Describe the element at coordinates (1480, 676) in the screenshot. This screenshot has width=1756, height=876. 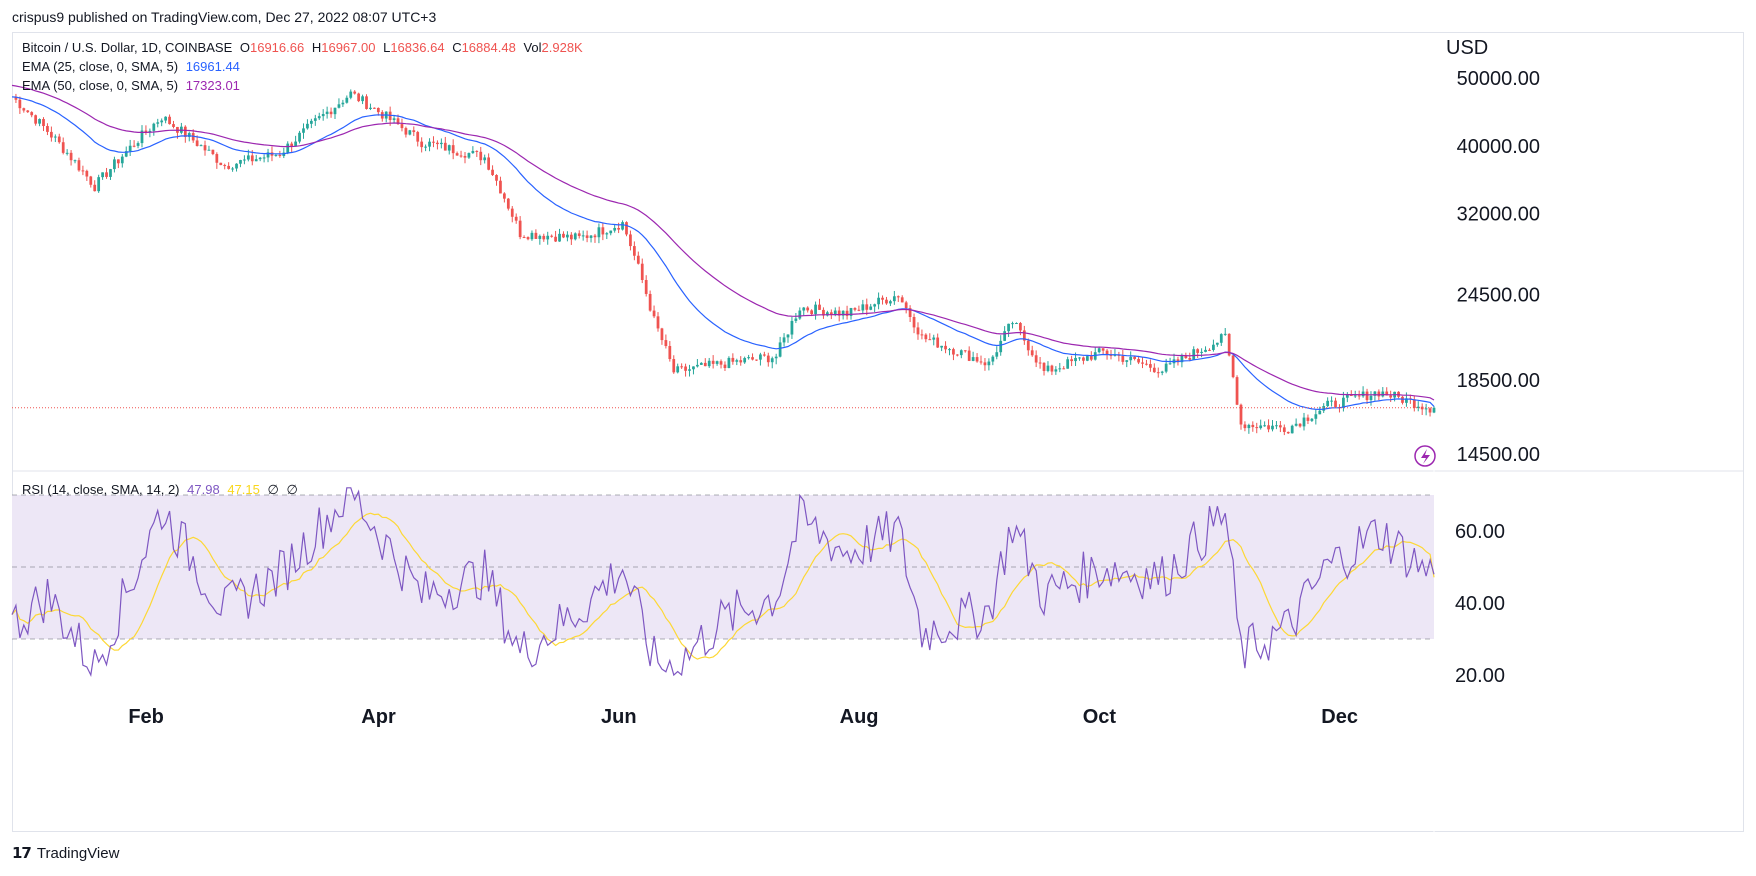
I see `rsi-axis-tick-2: 20.00` at that location.